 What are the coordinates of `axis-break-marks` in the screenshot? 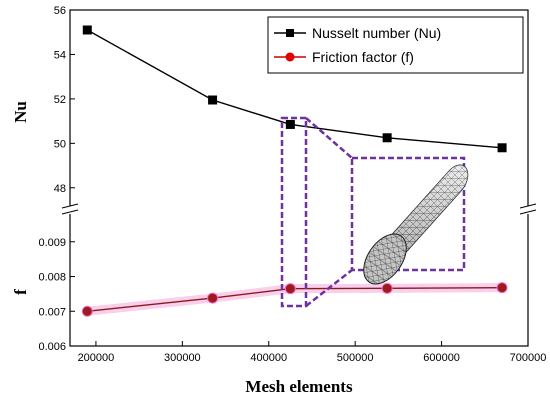 It's located at (299, 209).